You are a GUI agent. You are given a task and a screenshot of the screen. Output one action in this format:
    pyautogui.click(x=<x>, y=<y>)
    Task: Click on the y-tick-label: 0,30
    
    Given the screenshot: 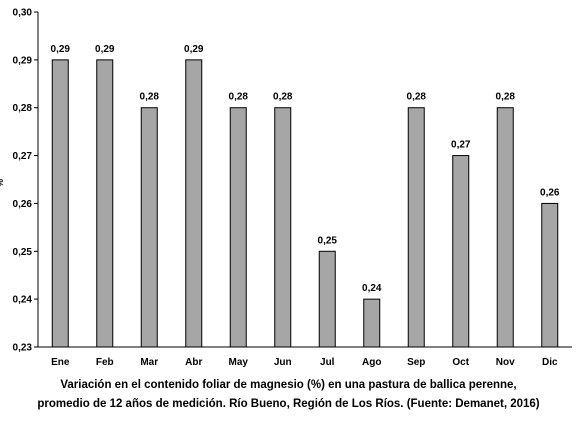 What is the action you would take?
    pyautogui.click(x=23, y=13)
    